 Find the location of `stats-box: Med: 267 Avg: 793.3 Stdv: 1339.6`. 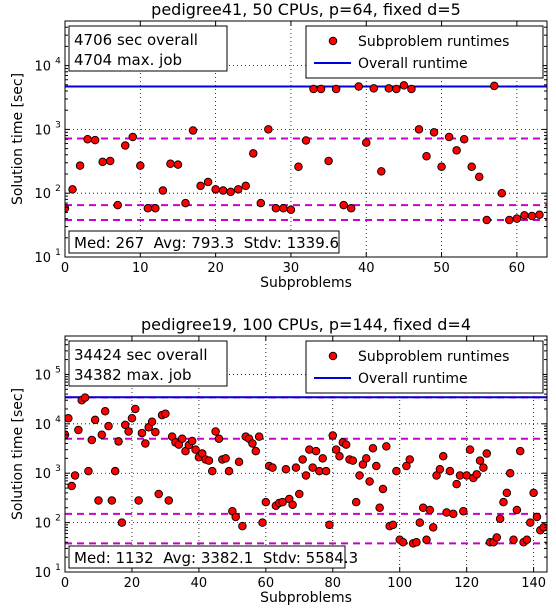

stats-box: Med: 267 Avg: 793.3 Stdv: 1339.6 is located at coordinates (204, 242).